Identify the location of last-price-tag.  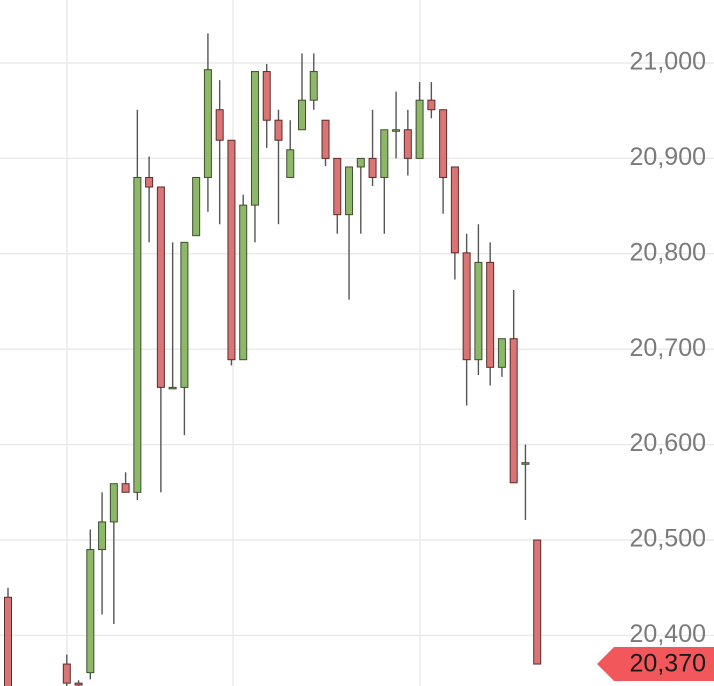
(655, 664).